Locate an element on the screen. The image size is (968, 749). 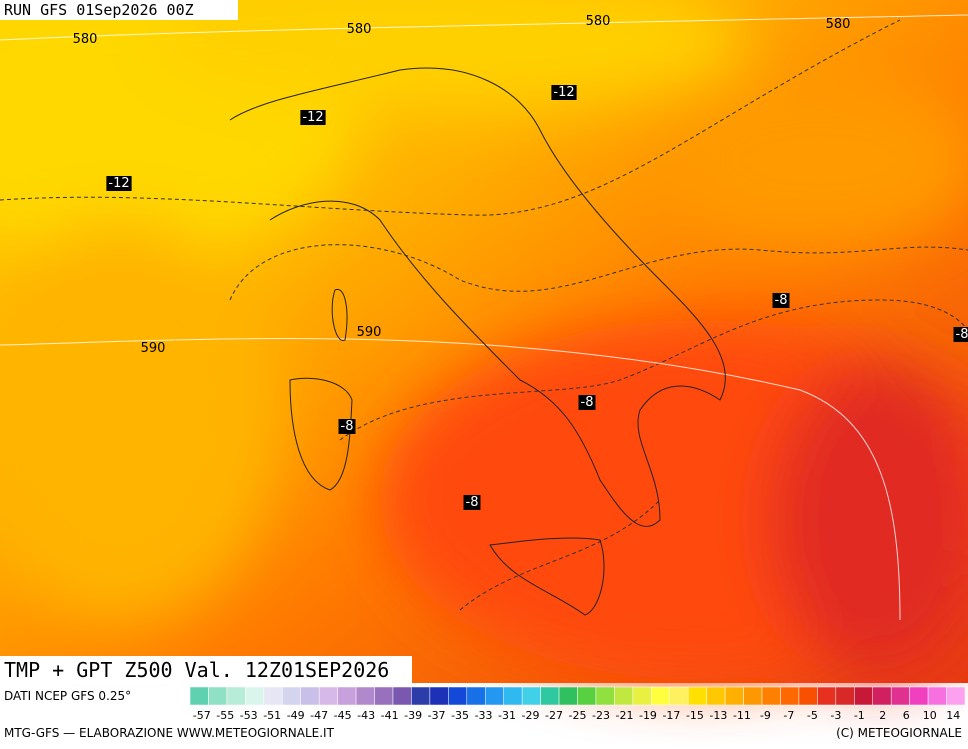
colorbar-label: -19 is located at coordinates (648, 715).